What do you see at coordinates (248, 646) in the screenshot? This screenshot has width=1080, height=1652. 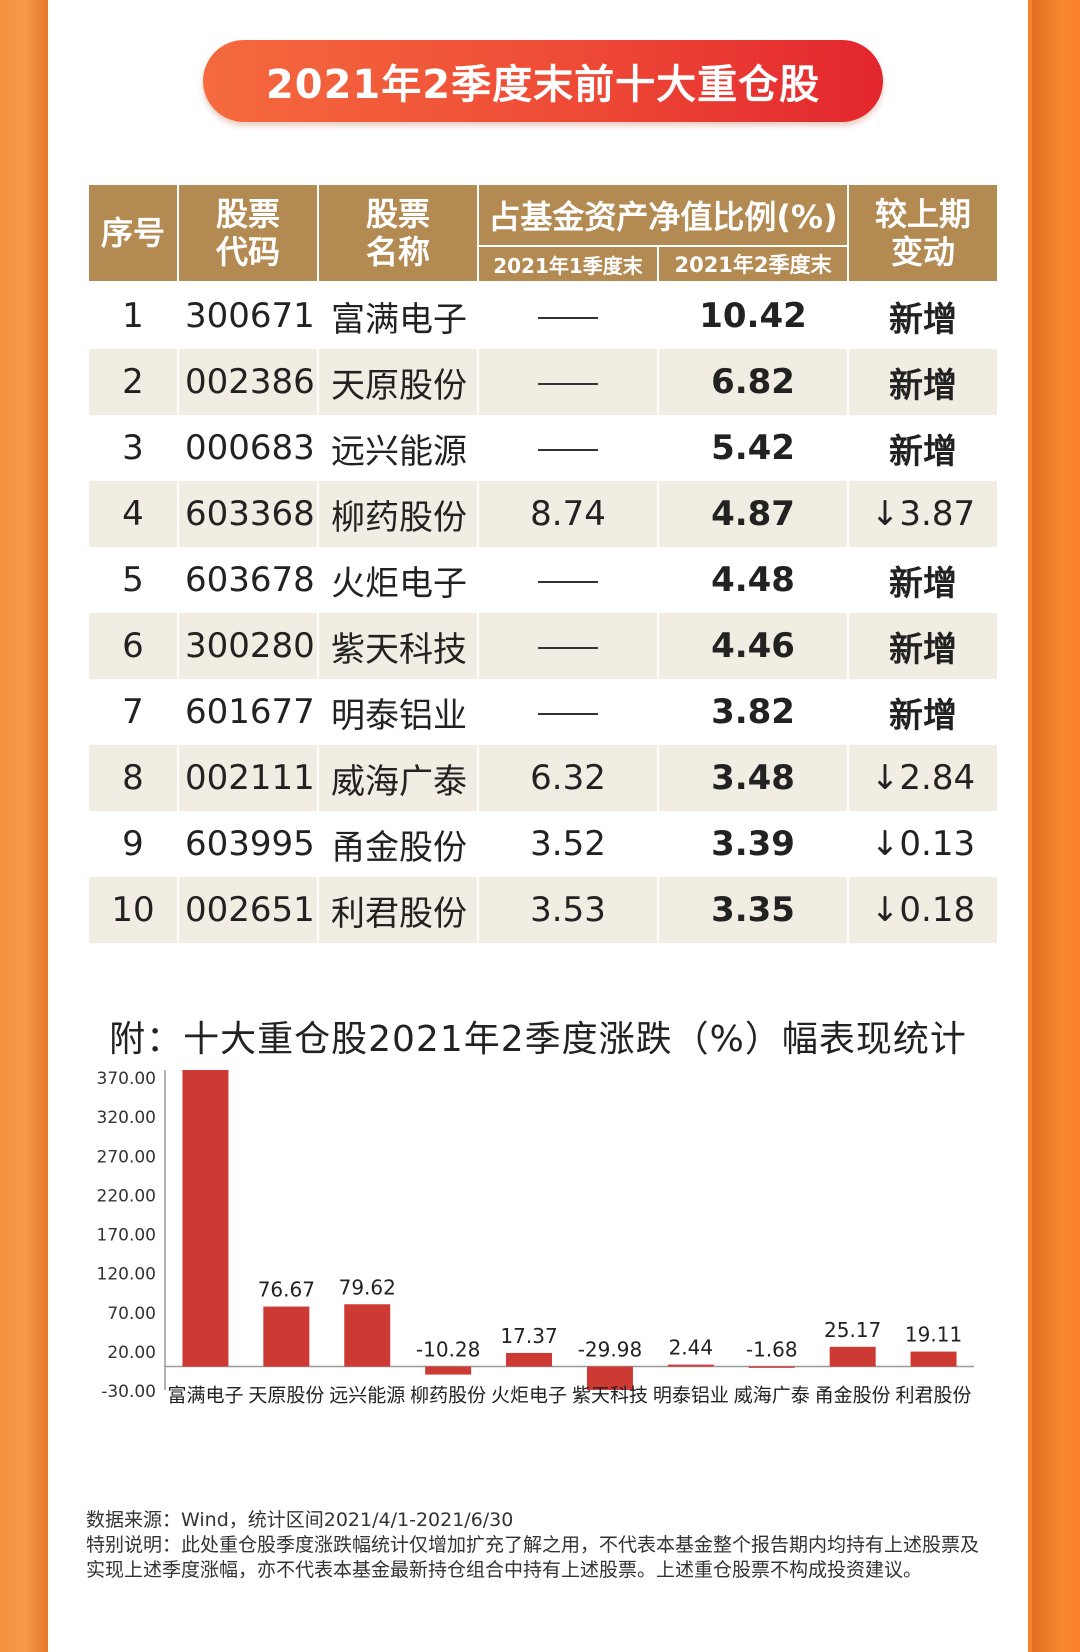 I see `code-cell: 300280` at bounding box center [248, 646].